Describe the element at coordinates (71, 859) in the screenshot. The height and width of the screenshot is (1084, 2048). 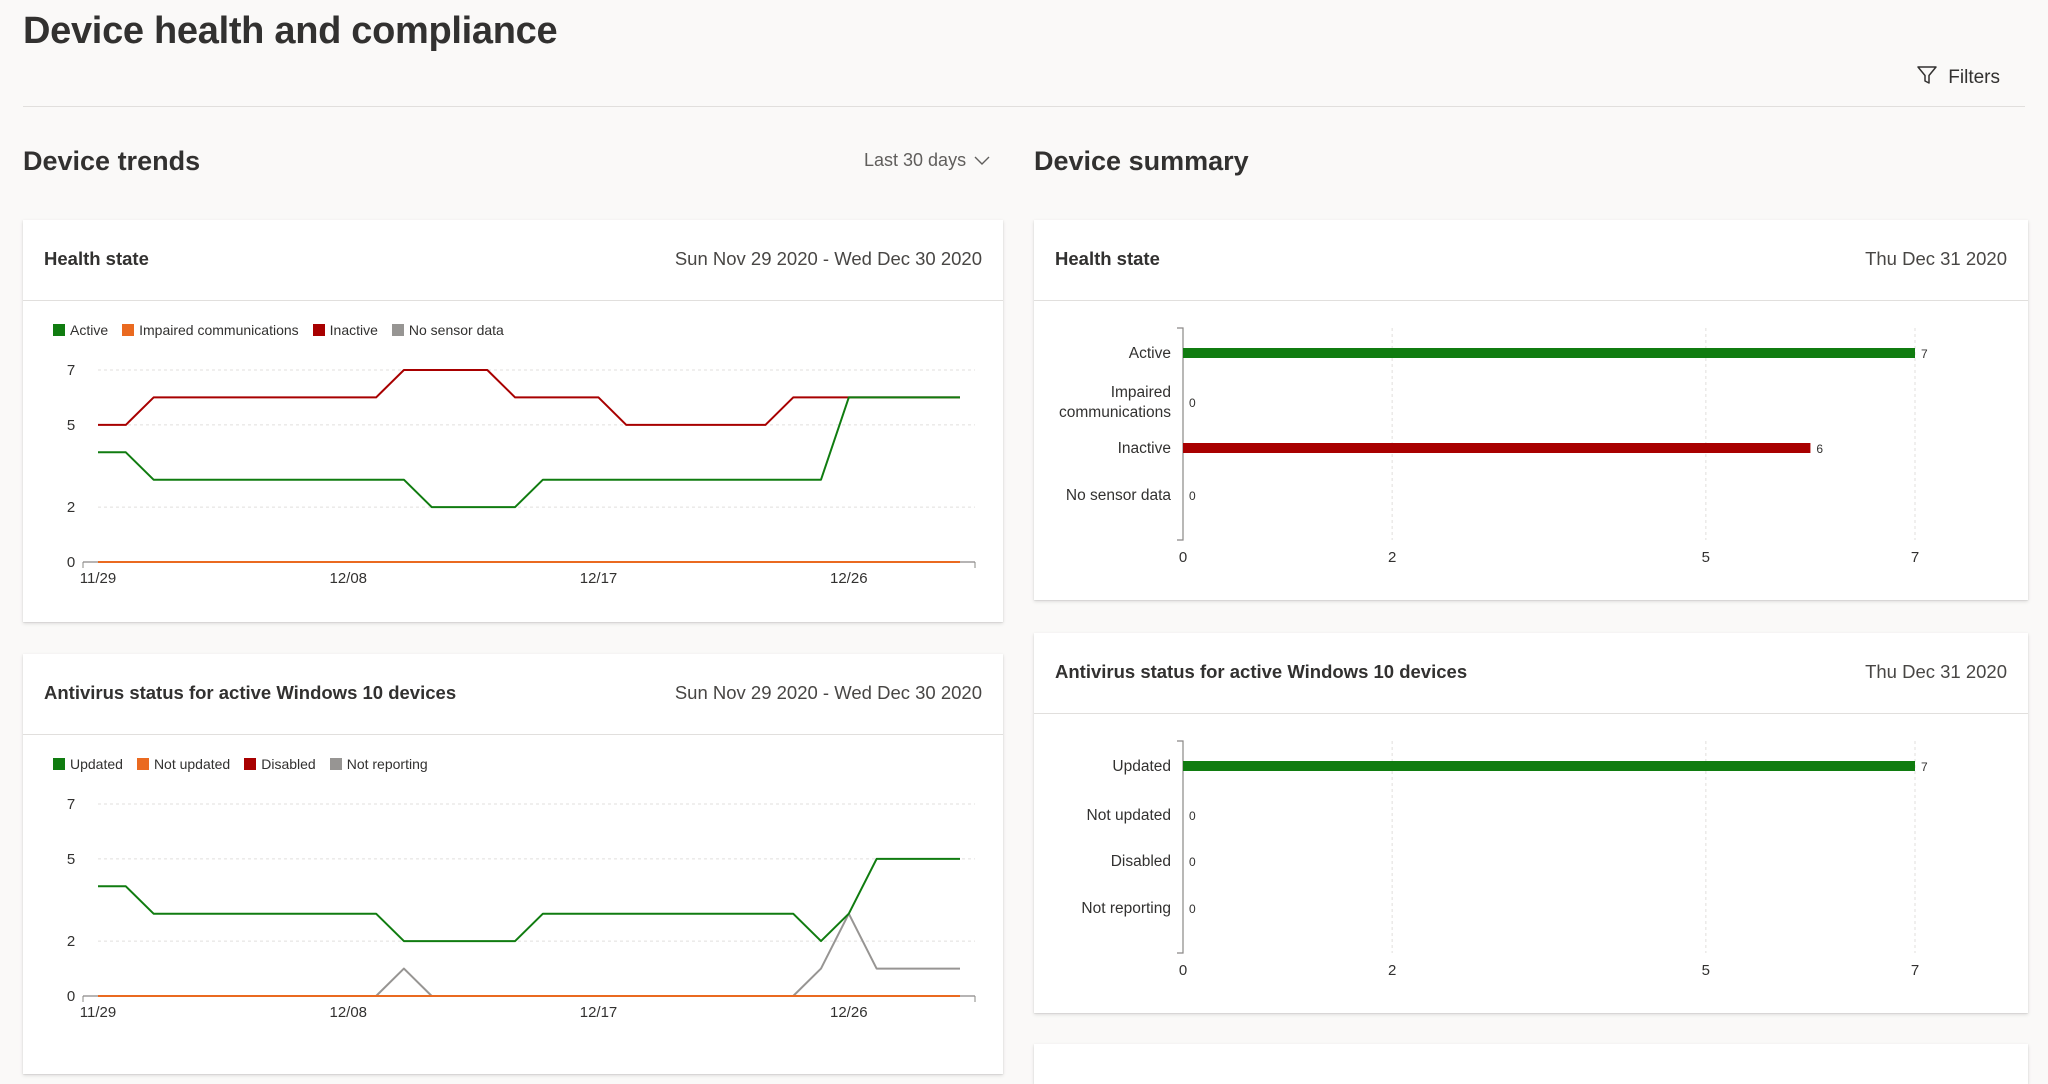
I see `y-tick-label: 5` at that location.